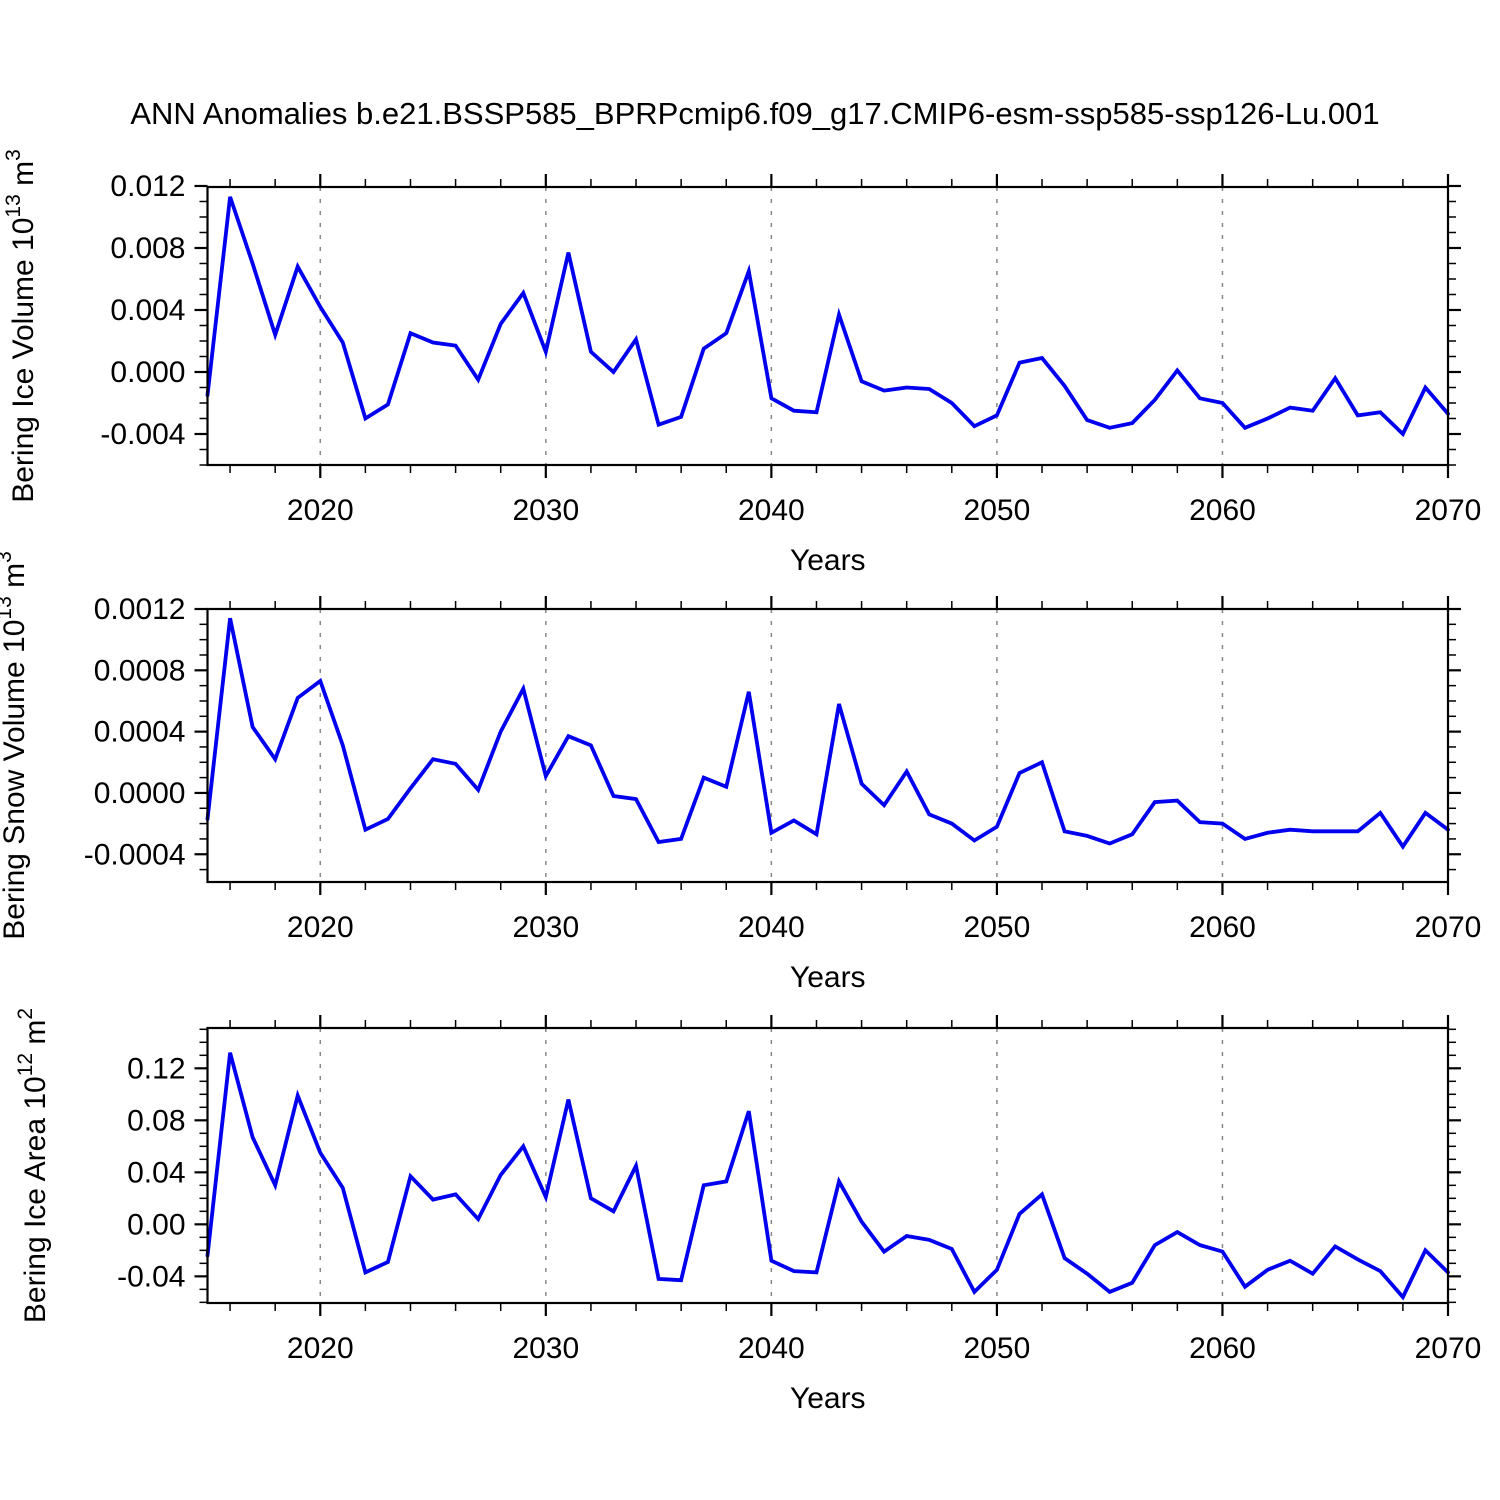  Describe the element at coordinates (135, 854) in the screenshot. I see `y-tick-label: -0.0004` at that location.